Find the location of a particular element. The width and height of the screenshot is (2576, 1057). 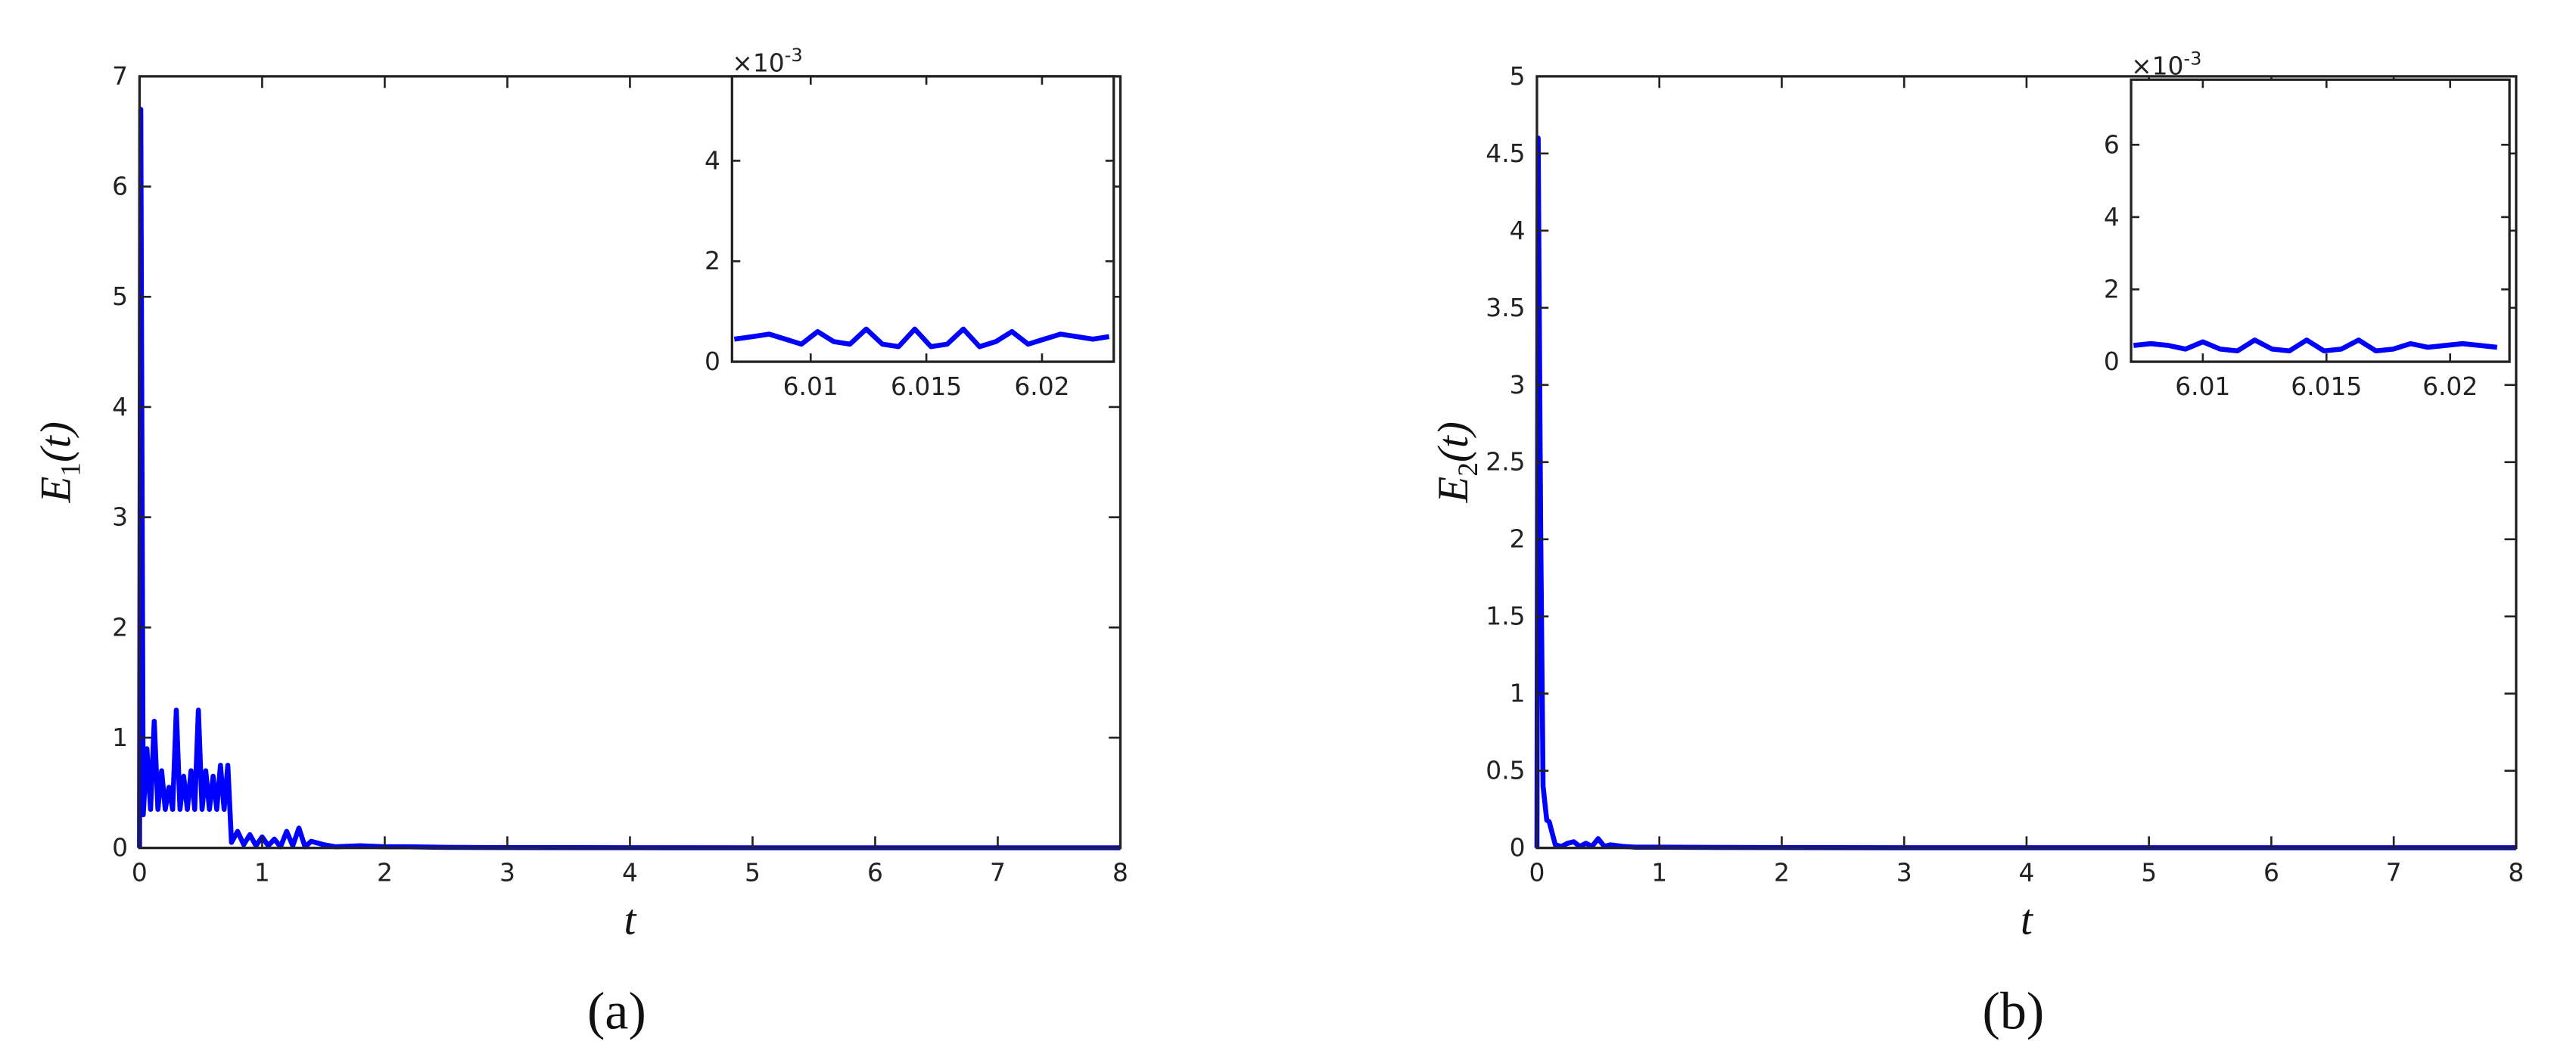

y-axis-label: E2(t) is located at coordinates (1457, 462).